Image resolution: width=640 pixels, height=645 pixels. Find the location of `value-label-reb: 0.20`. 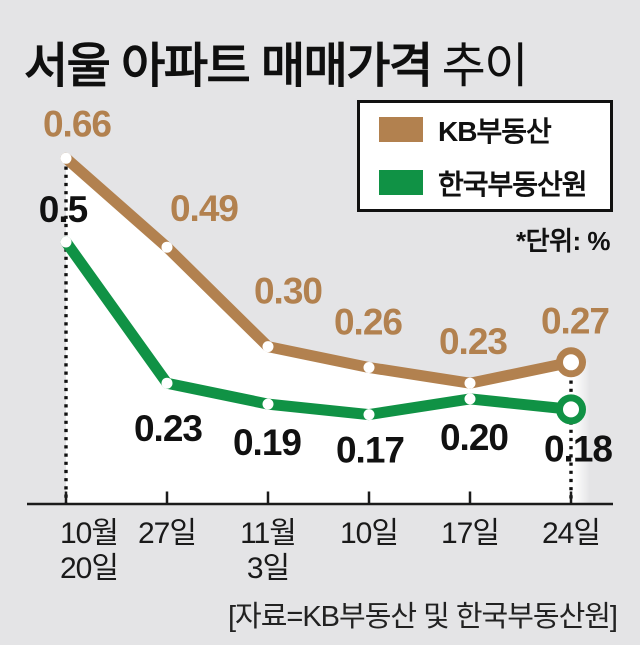

value-label-reb: 0.20 is located at coordinates (474, 437).